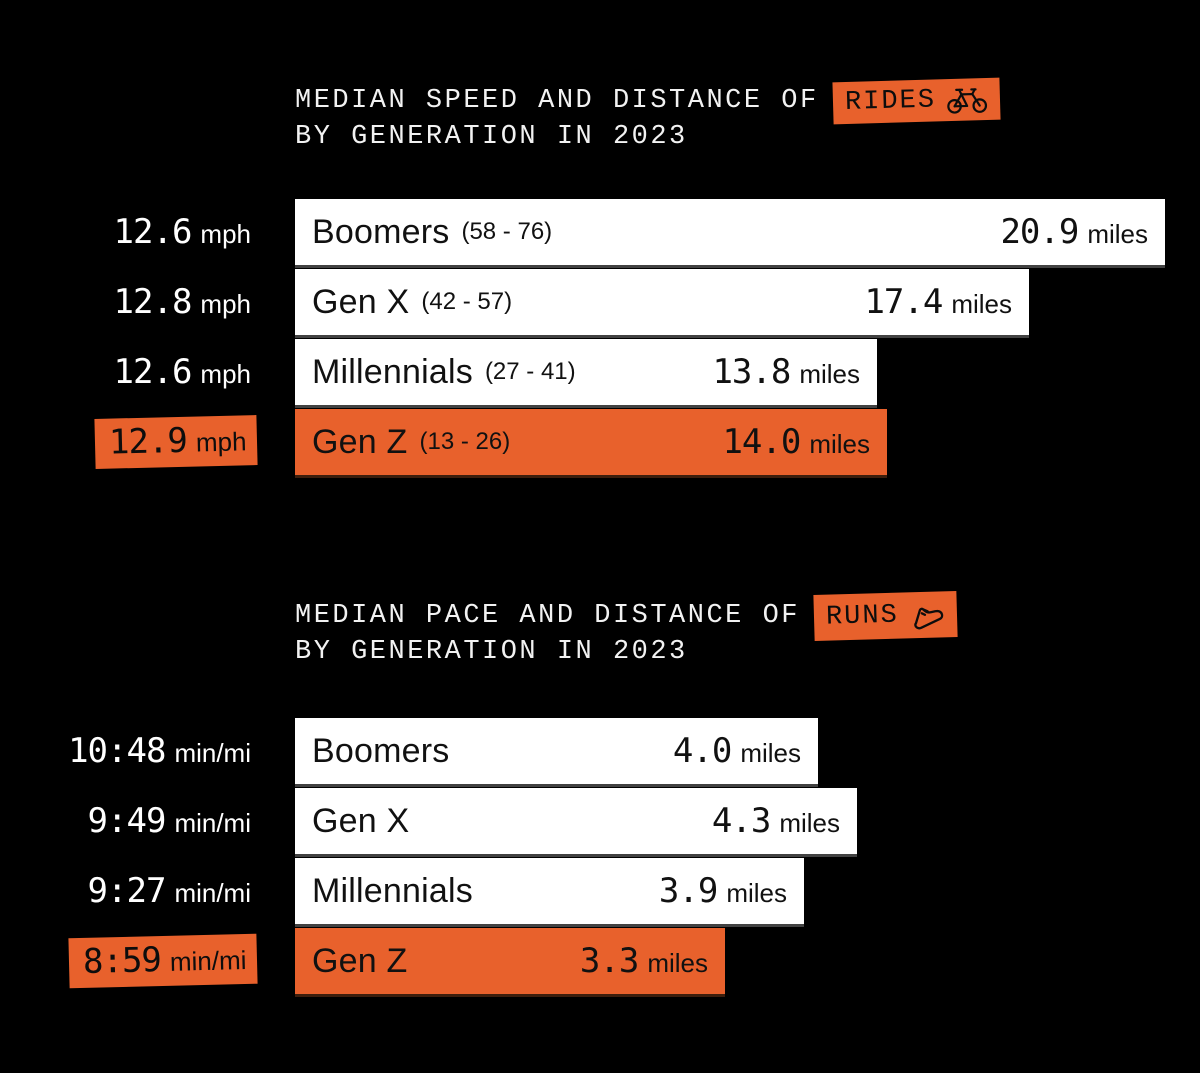 Image resolution: width=1200 pixels, height=1073 pixels. I want to click on pace-label: 9:27 min/mi, so click(128, 891).